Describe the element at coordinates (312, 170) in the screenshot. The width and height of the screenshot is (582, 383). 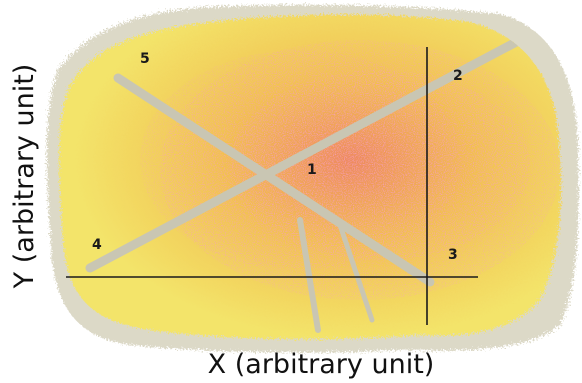
I see `region-label-1: 1` at that location.